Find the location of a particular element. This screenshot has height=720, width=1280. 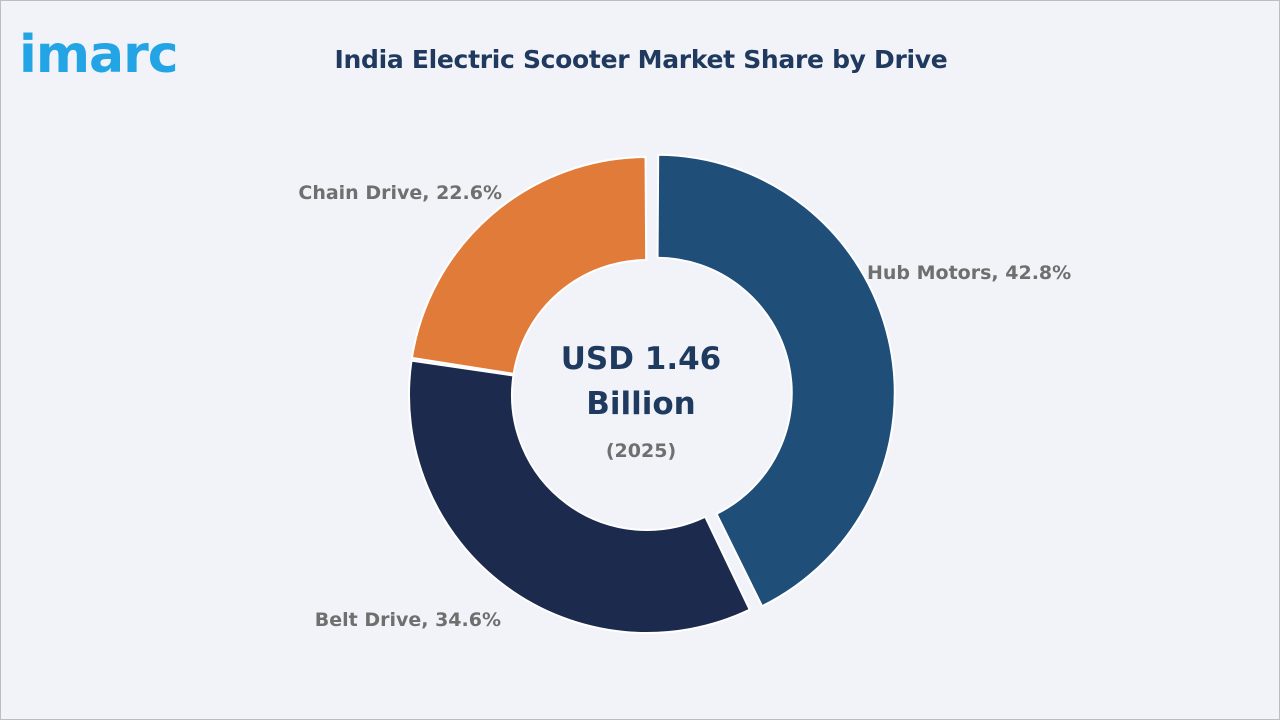

donut-slice-chain-drive is located at coordinates (529, 265).